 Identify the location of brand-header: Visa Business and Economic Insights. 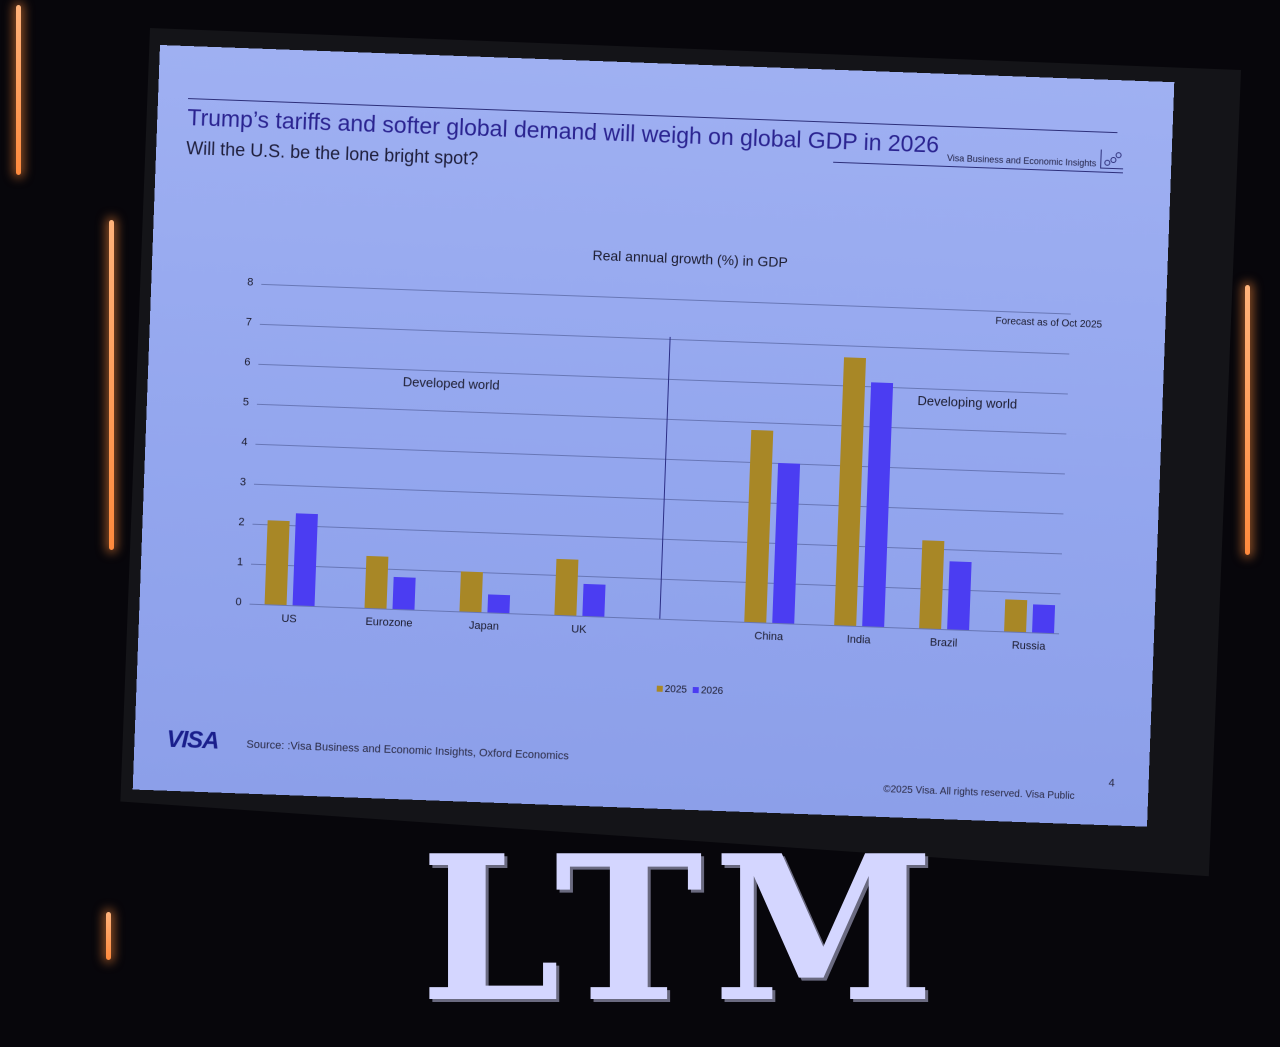
(1035, 157).